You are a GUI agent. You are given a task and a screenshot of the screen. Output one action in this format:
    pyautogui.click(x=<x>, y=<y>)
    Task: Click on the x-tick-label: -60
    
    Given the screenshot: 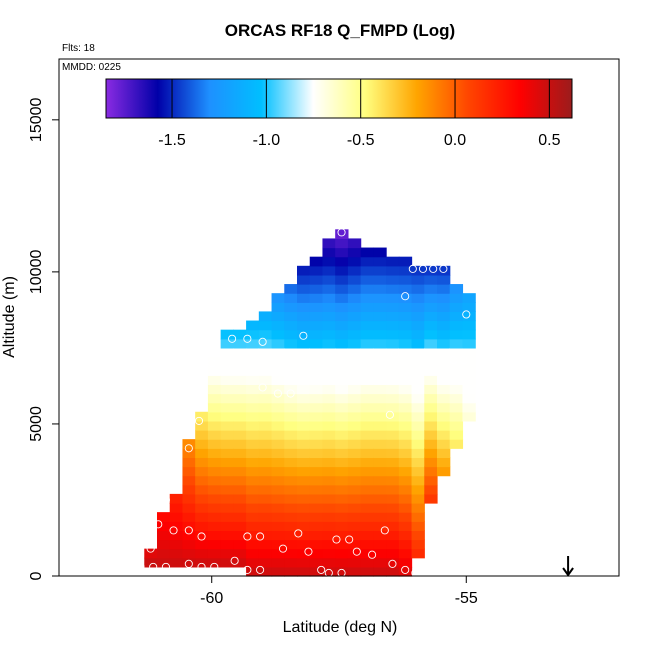 What is the action you would take?
    pyautogui.click(x=211, y=598)
    